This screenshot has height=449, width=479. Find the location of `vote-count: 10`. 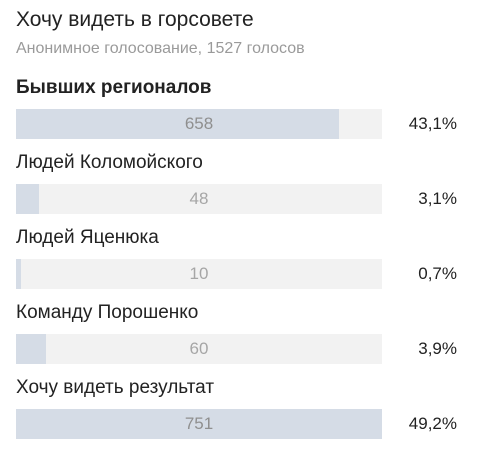

vote-count: 10 is located at coordinates (199, 273).